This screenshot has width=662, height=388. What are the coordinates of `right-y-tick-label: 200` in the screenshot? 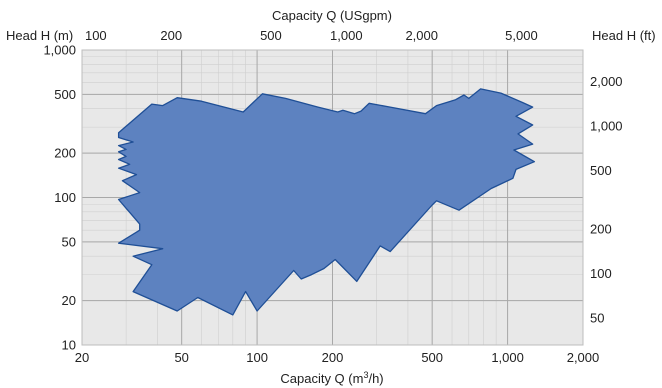 It's located at (601, 229).